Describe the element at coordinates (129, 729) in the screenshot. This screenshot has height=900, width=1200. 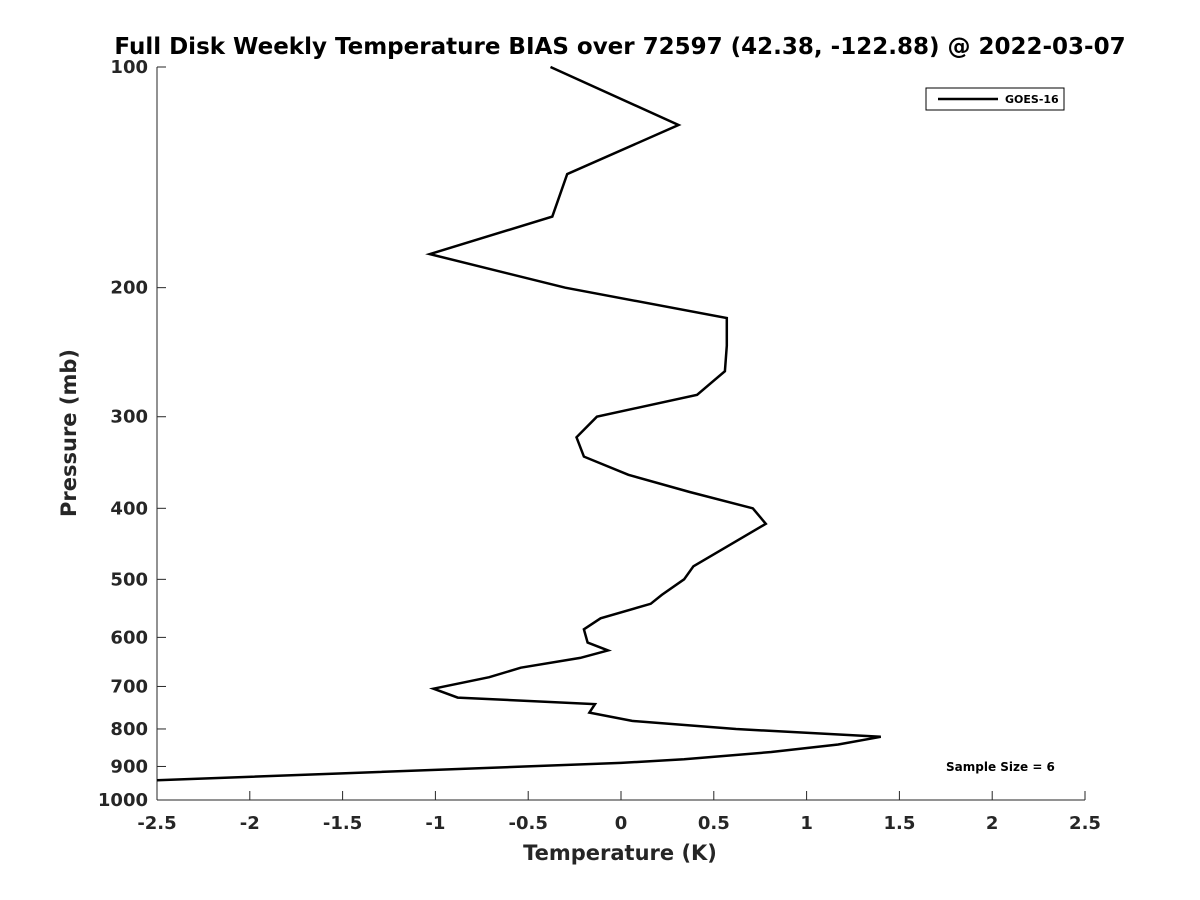
I see `y-tick-label: 800` at that location.